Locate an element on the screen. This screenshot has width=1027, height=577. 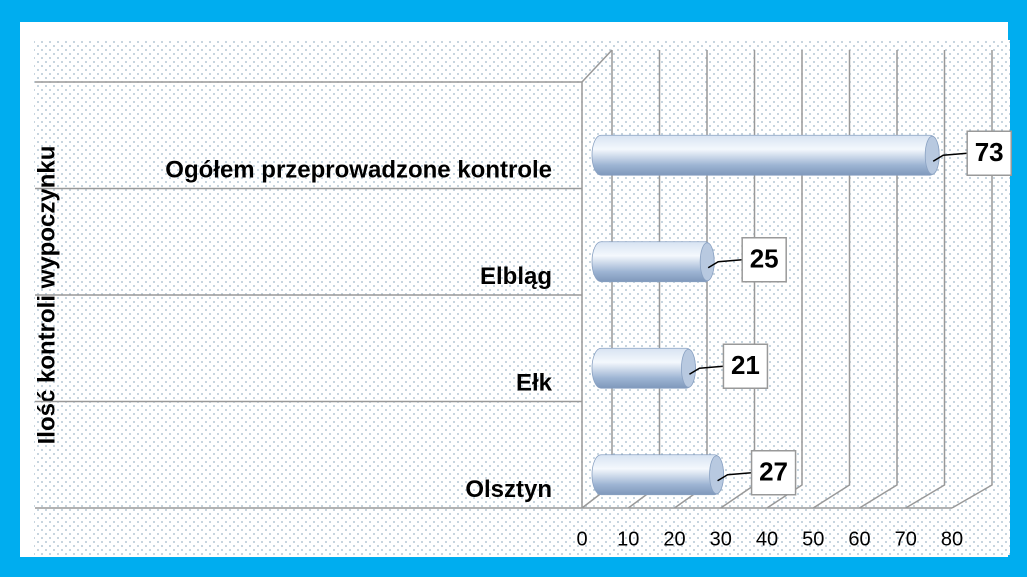
category-label: Elbląg is located at coordinates (516, 276).